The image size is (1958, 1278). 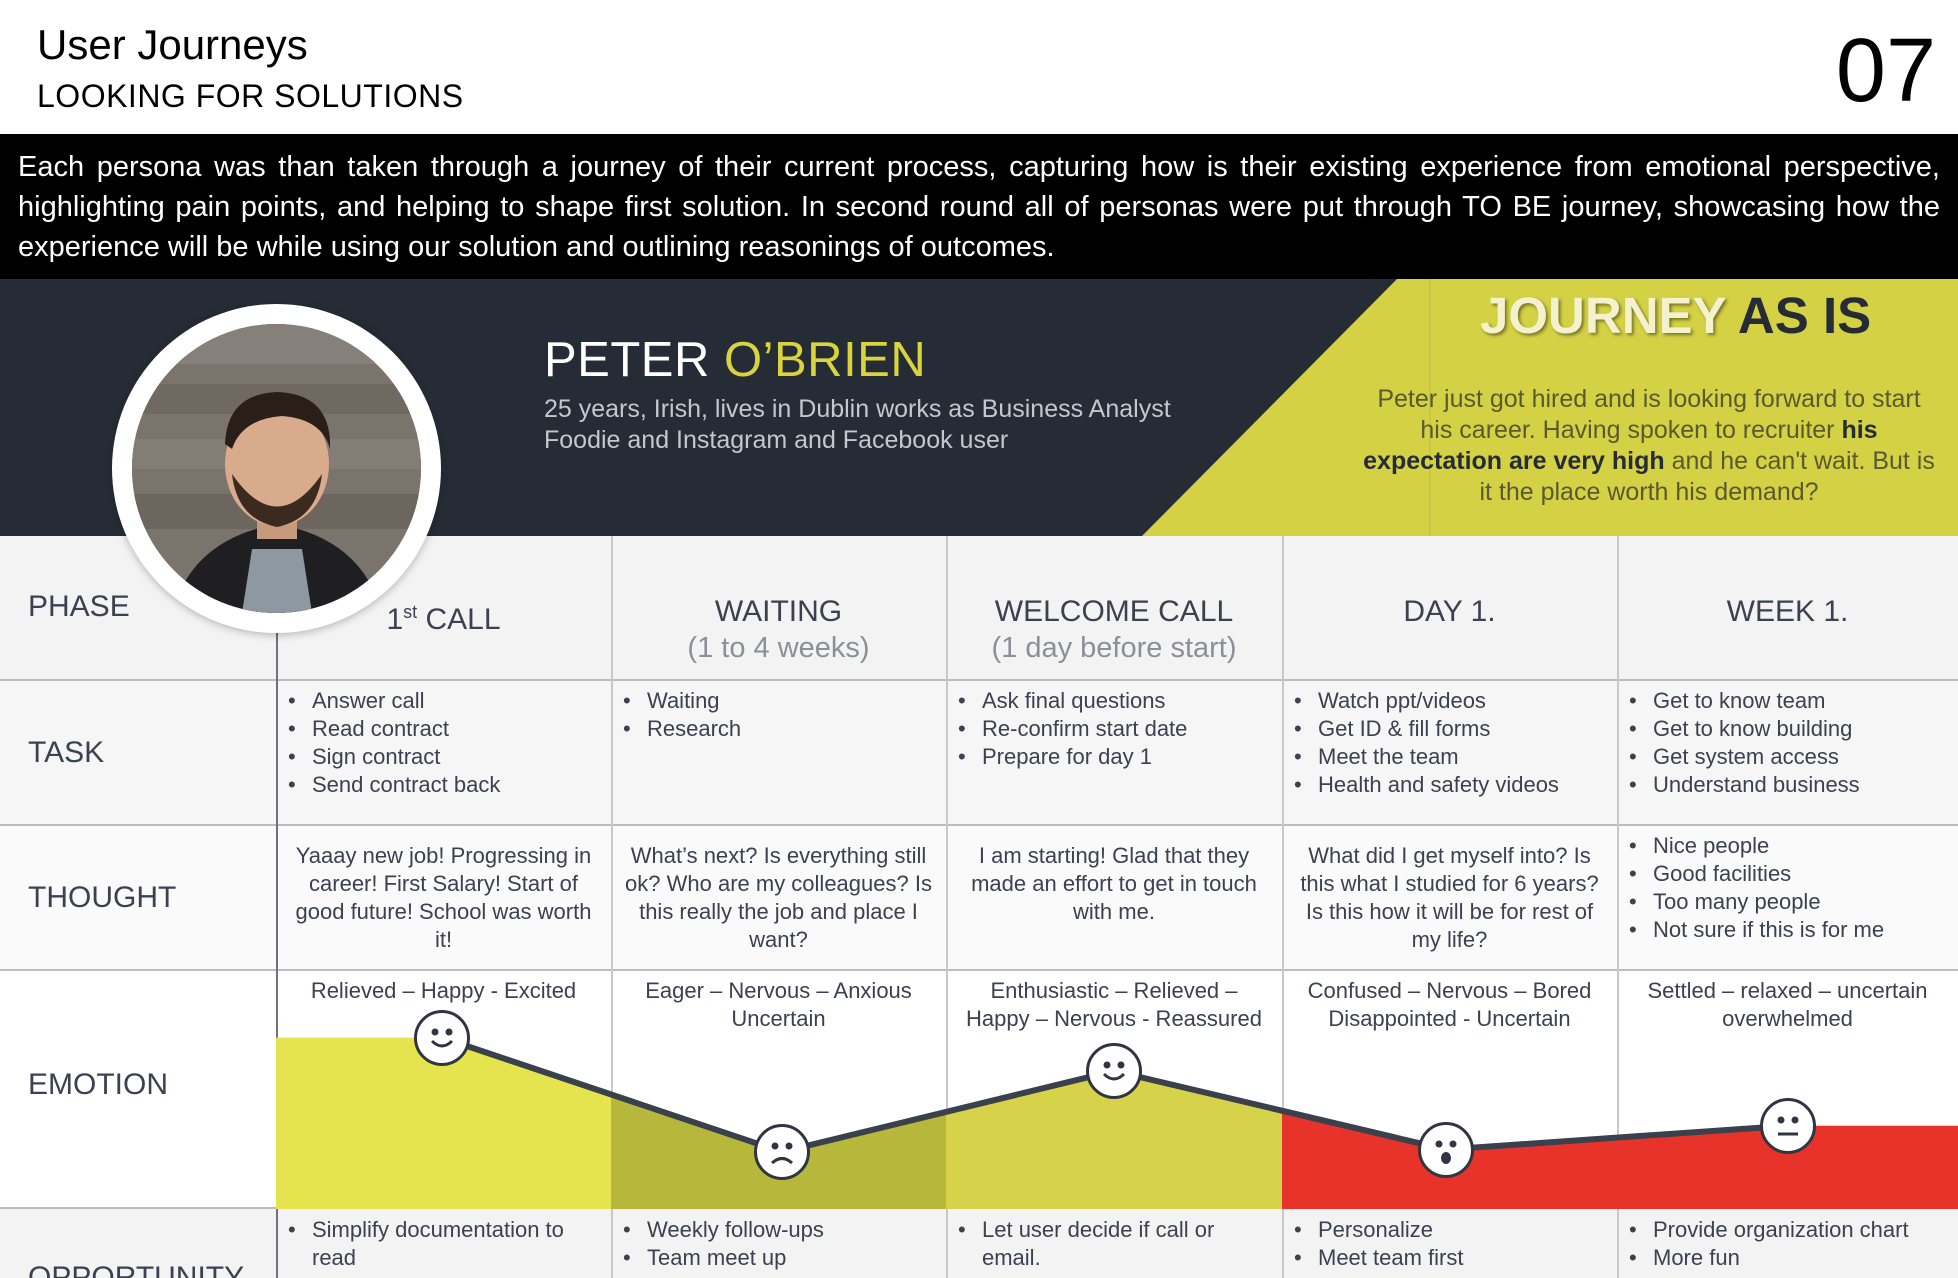 I want to click on row-label-thought: THOUGHT, so click(x=102, y=897).